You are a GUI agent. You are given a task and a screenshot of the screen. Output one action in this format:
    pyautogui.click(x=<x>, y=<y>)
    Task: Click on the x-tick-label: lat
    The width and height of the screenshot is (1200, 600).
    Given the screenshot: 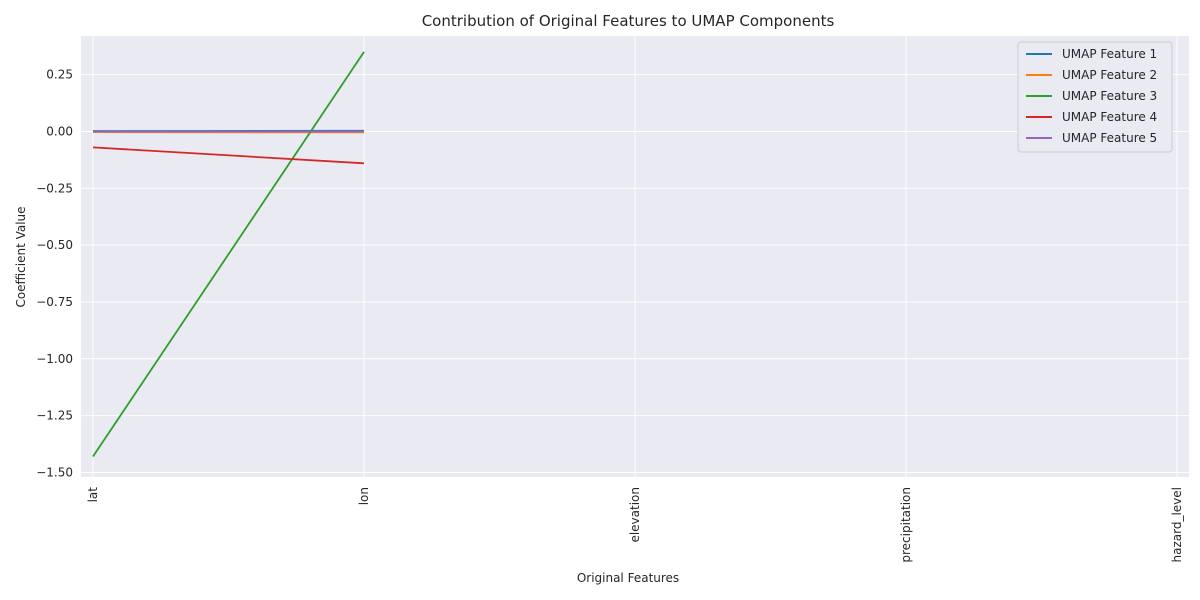 What is the action you would take?
    pyautogui.click(x=93, y=495)
    